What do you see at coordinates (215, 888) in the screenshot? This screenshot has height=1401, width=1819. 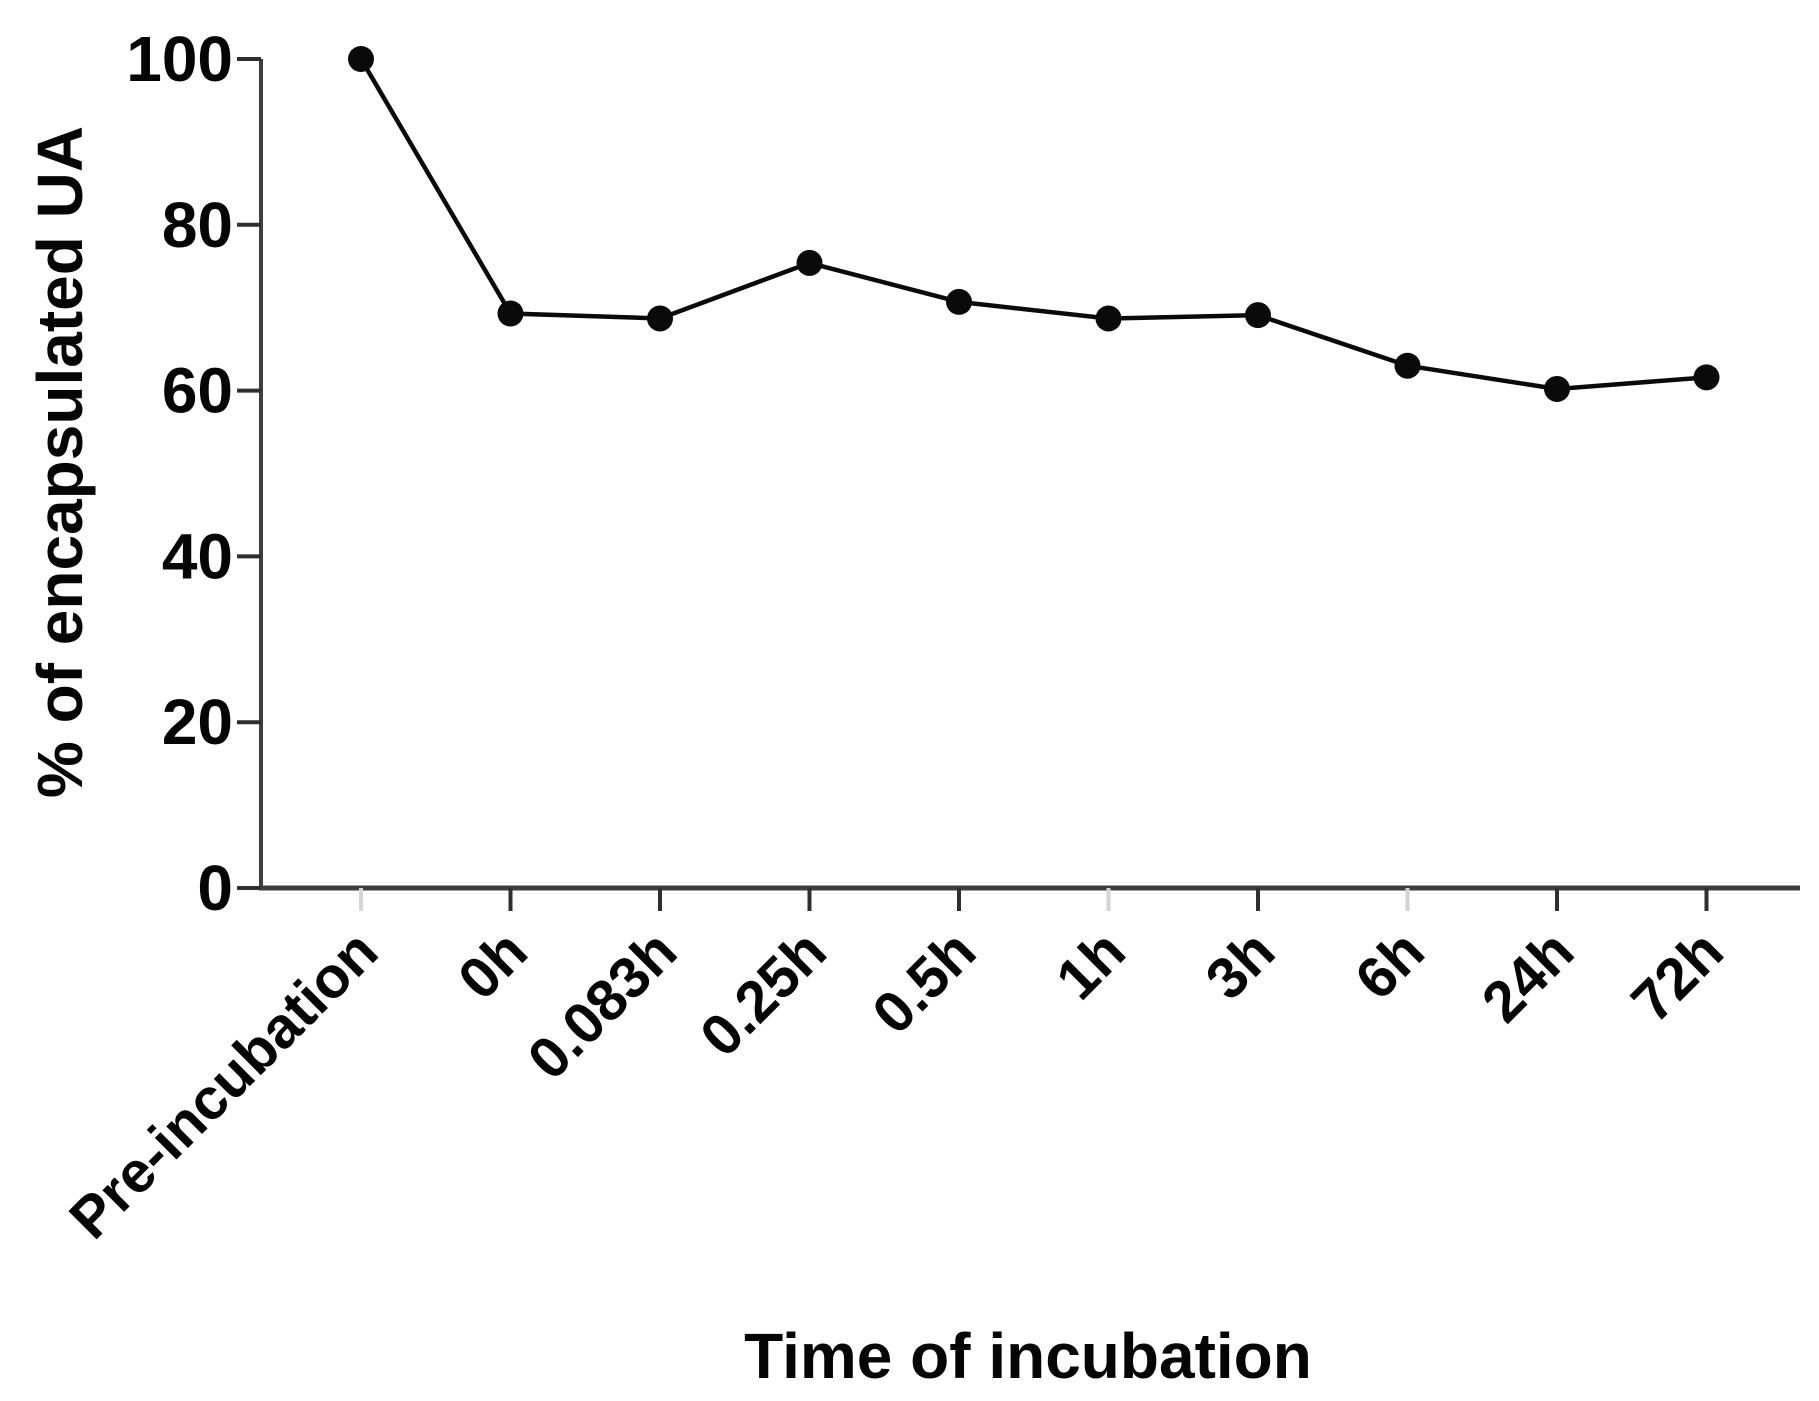 I see `y-tick-label: 0` at bounding box center [215, 888].